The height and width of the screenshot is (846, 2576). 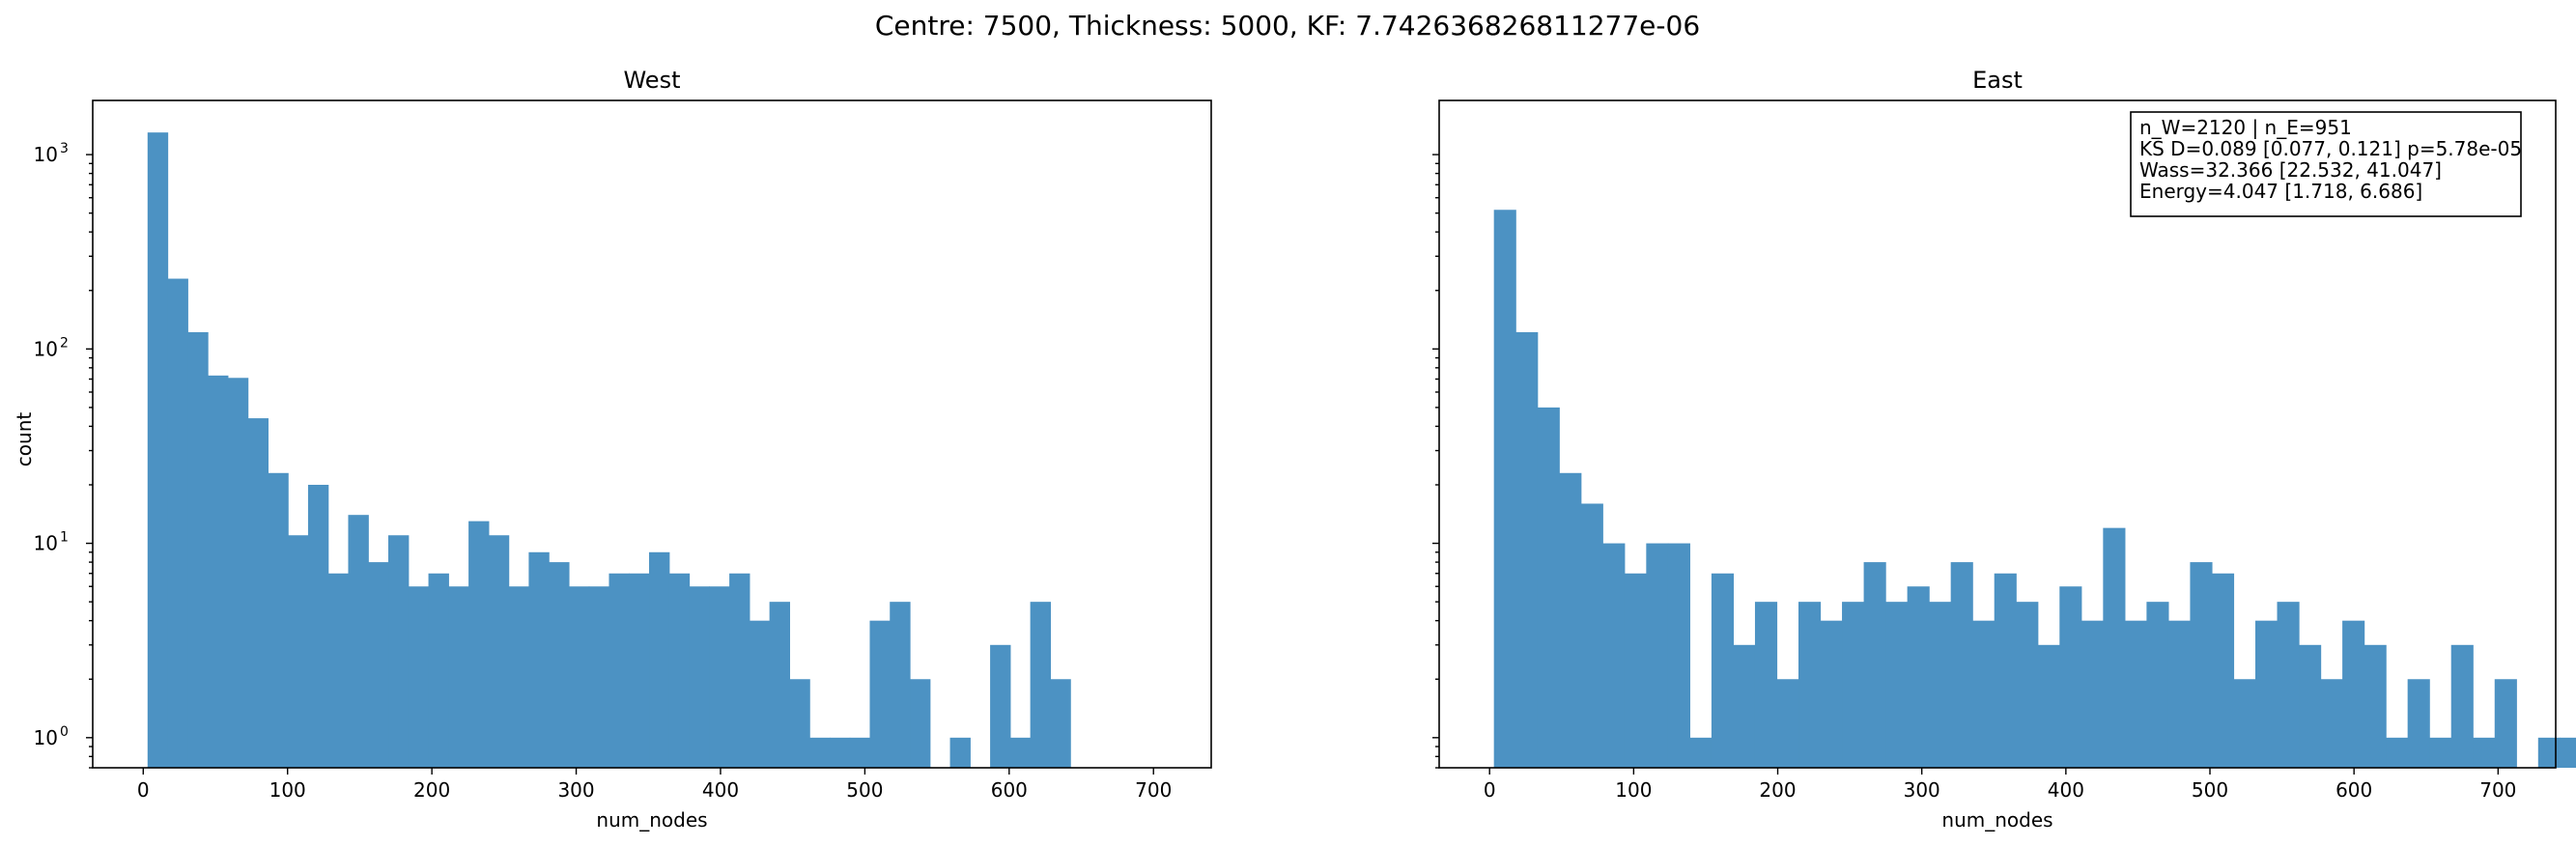 What do you see at coordinates (2497, 790) in the screenshot?
I see `east-xtick-label-7: 700` at bounding box center [2497, 790].